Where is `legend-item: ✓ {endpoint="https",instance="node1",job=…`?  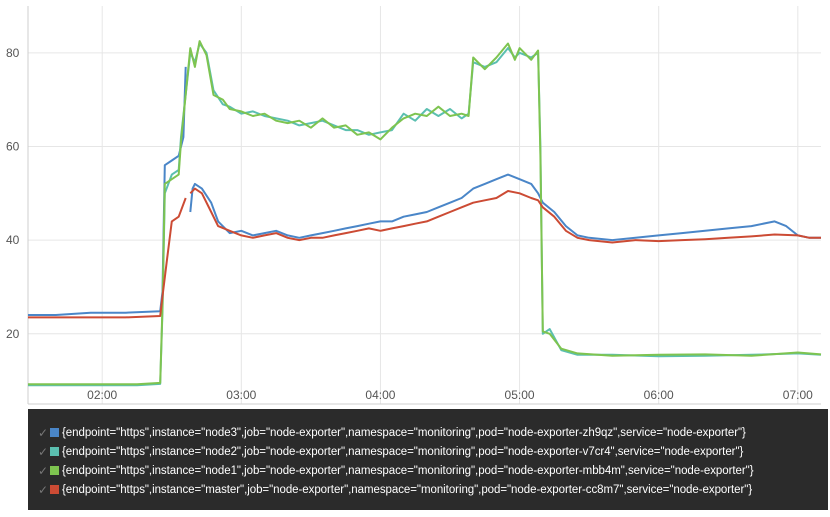
legend-item: ✓ {endpoint="https",instance="node1",job=… is located at coordinates (428, 470).